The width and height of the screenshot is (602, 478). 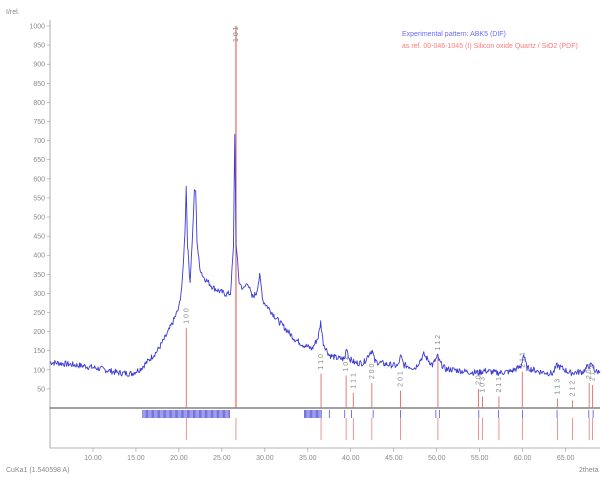 What do you see at coordinates (394, 458) in the screenshot?
I see `x-tick-label: 45.00` at bounding box center [394, 458].